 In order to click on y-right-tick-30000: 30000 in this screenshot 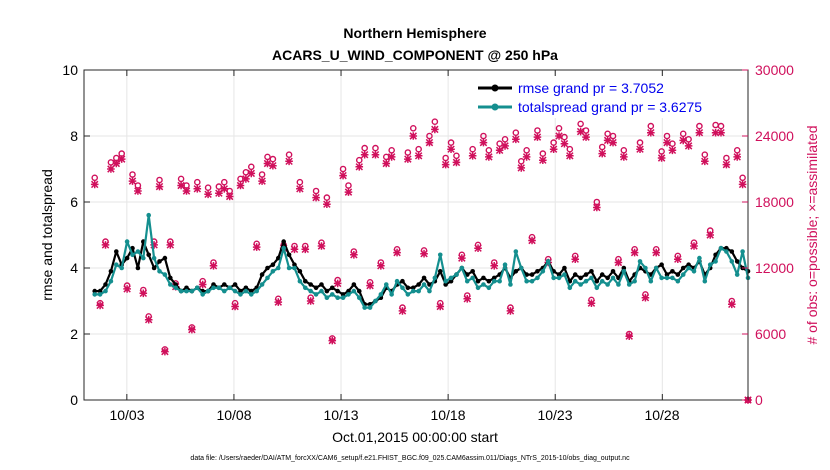, I will do `click(774, 70)`.